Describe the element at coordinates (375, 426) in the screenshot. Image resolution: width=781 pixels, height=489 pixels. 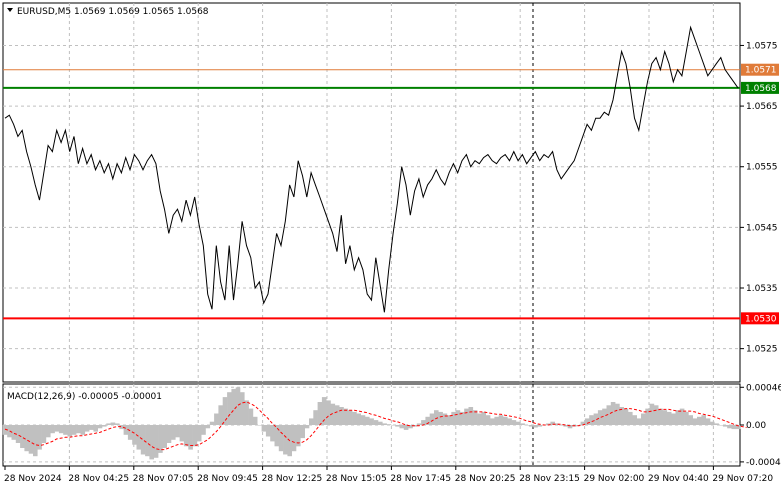
I see `macd-signal-line` at that location.